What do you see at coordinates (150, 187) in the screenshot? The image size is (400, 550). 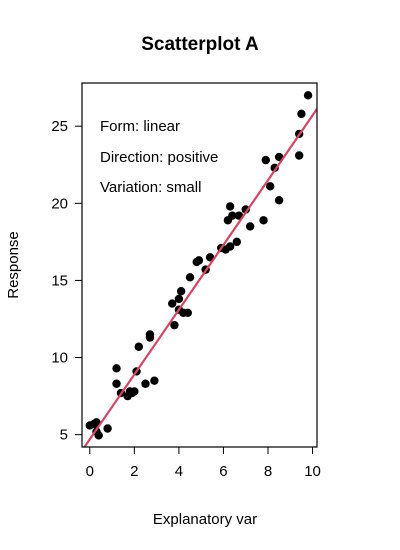 I see `annotation-variation: Variation: small` at bounding box center [150, 187].